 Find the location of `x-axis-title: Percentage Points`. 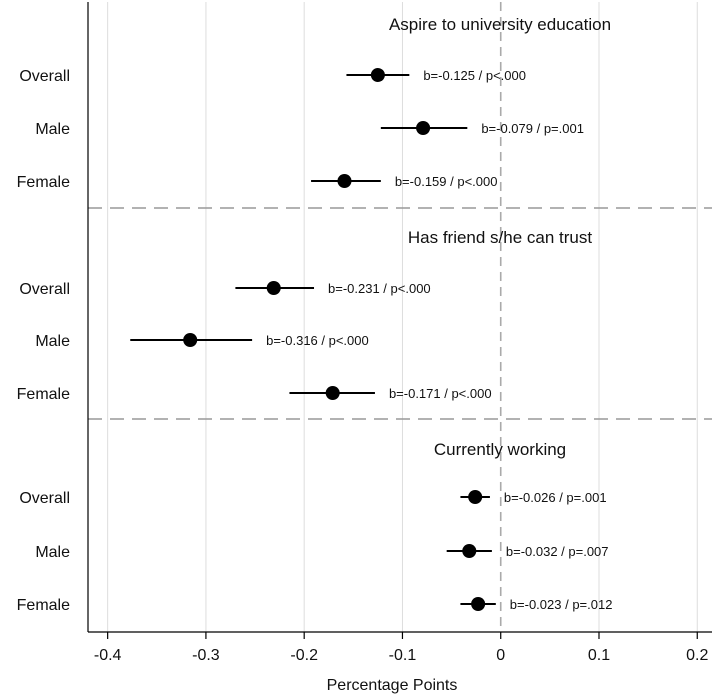

x-axis-title: Percentage Points is located at coordinates (392, 685).